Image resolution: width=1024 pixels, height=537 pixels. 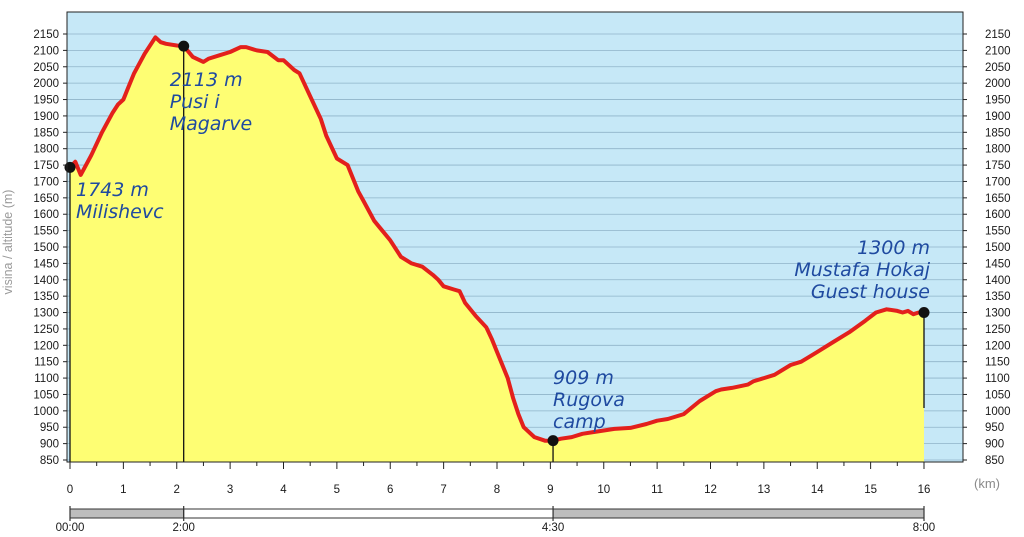 I want to click on x-tick-label: 13, so click(x=763, y=490).